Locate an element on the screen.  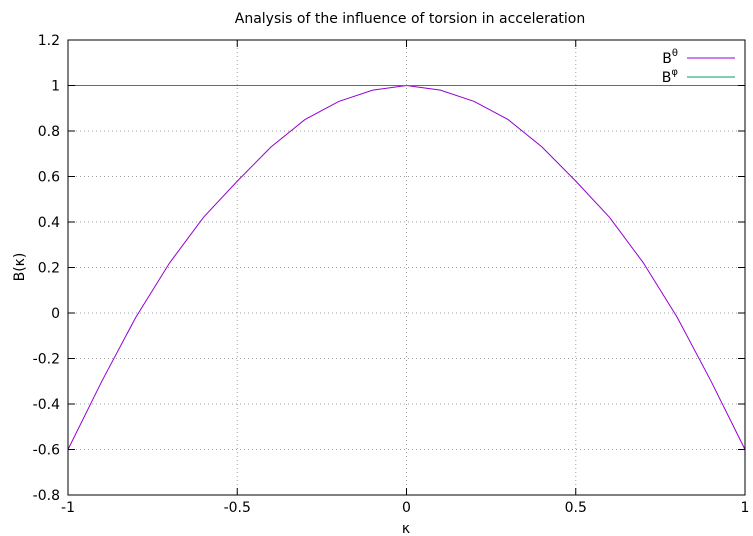
legend: Bθ Bφ is located at coordinates (698, 67).